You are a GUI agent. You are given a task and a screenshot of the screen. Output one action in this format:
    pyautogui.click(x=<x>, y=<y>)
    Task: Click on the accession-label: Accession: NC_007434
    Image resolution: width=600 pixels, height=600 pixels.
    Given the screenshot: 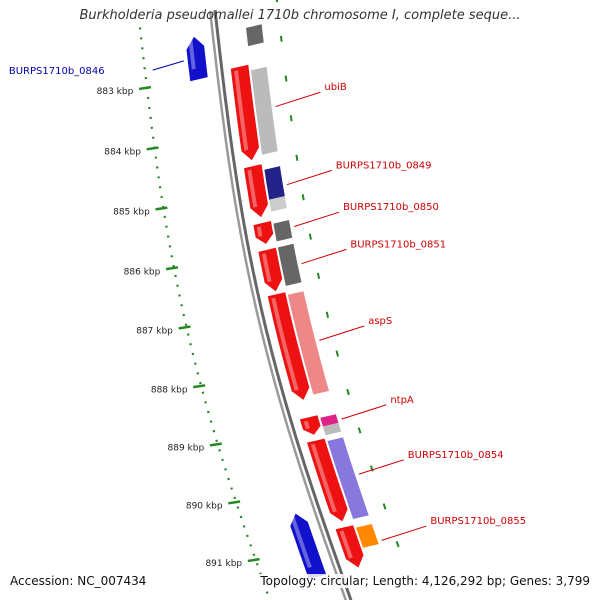 What is the action you would take?
    pyautogui.click(x=78, y=581)
    